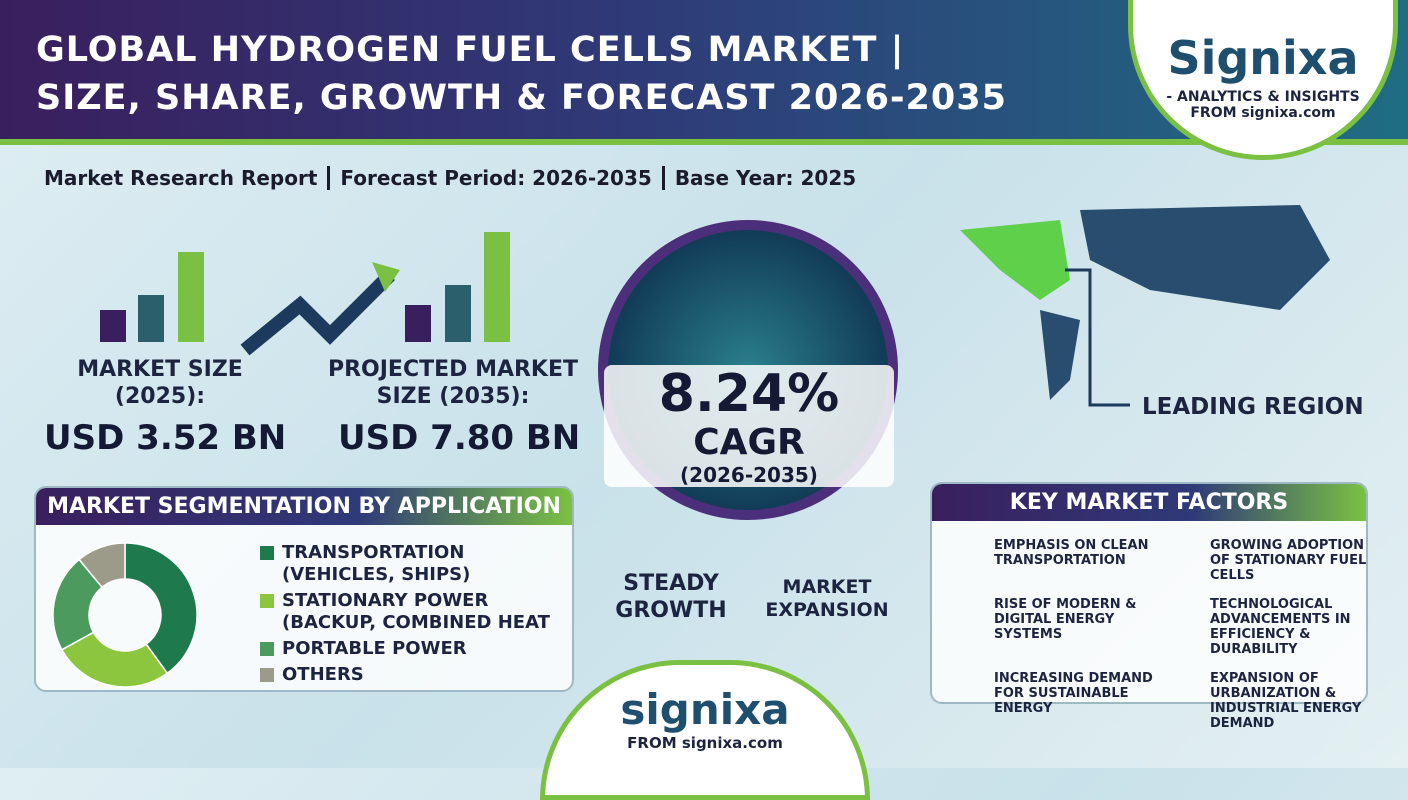 This screenshot has height=800, width=1408. What do you see at coordinates (160, 383) in the screenshot?
I see `market-size-label: MARKET SIZE (2025):` at bounding box center [160, 383].